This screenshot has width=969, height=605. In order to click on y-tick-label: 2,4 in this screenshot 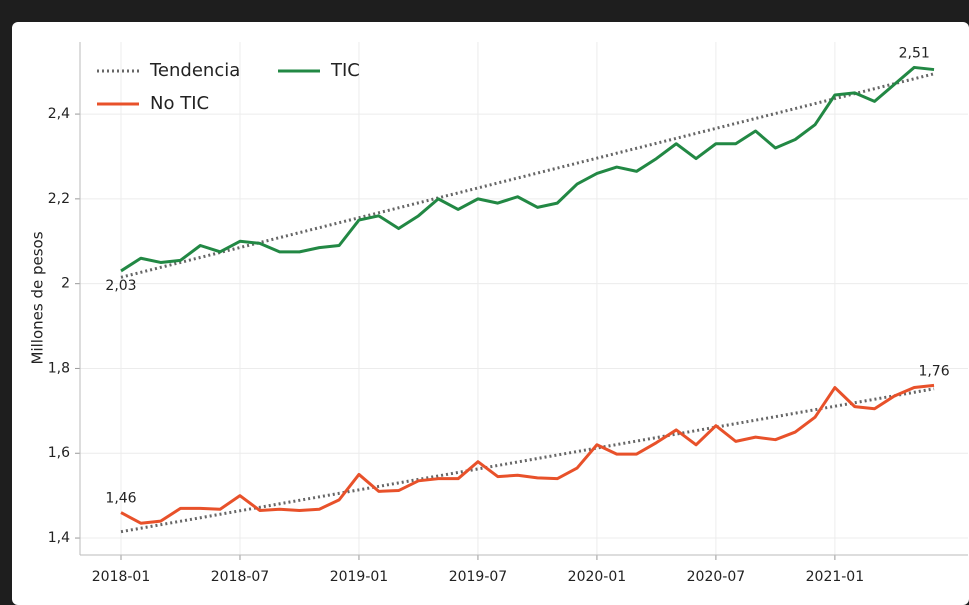, I will do `click(59, 114)`.